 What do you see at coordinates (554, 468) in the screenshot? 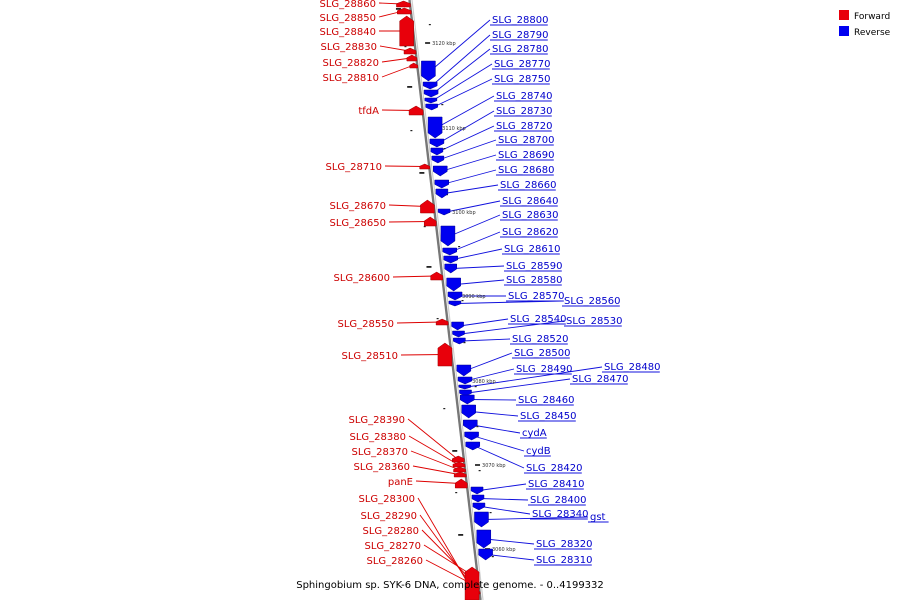
I see `gene-label-slg-28420: SLG_28420` at bounding box center [554, 468].